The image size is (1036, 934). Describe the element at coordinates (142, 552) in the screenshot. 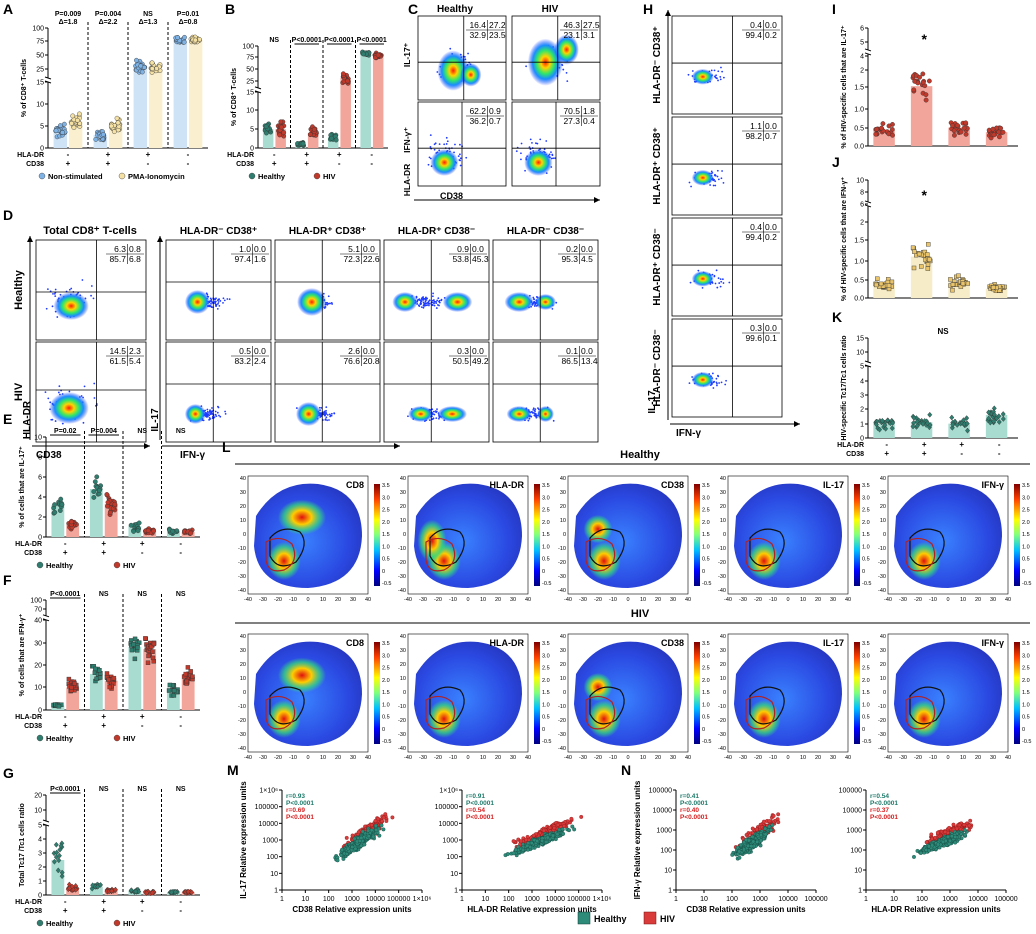

I see `cd38-sign: -` at that location.